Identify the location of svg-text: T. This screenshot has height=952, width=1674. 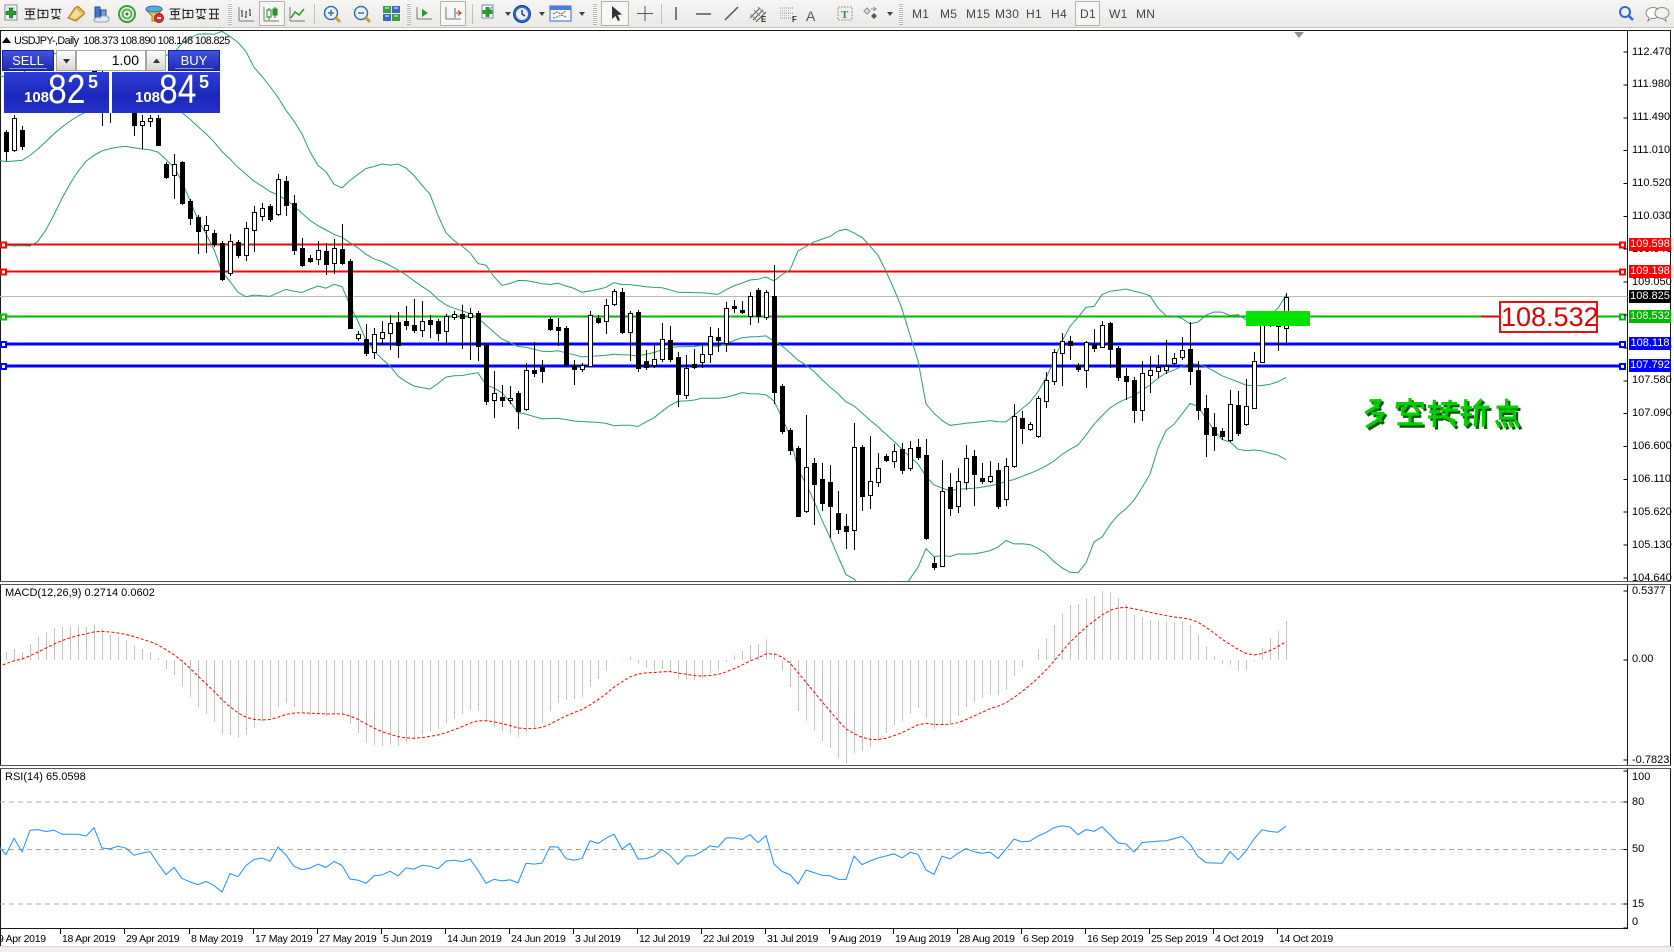
(845, 15).